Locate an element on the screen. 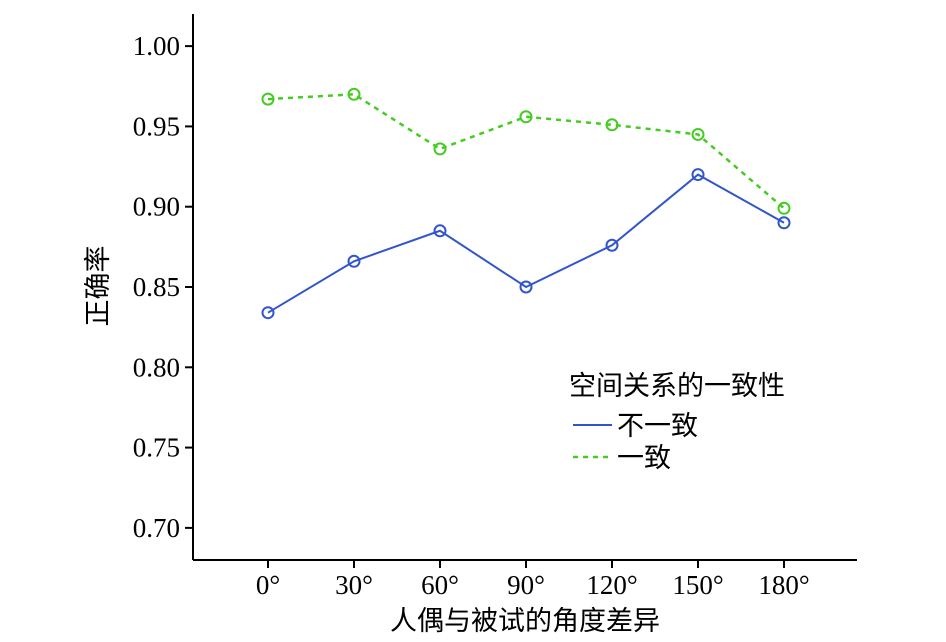  y-tick-label: 0.85 is located at coordinates (156, 287).